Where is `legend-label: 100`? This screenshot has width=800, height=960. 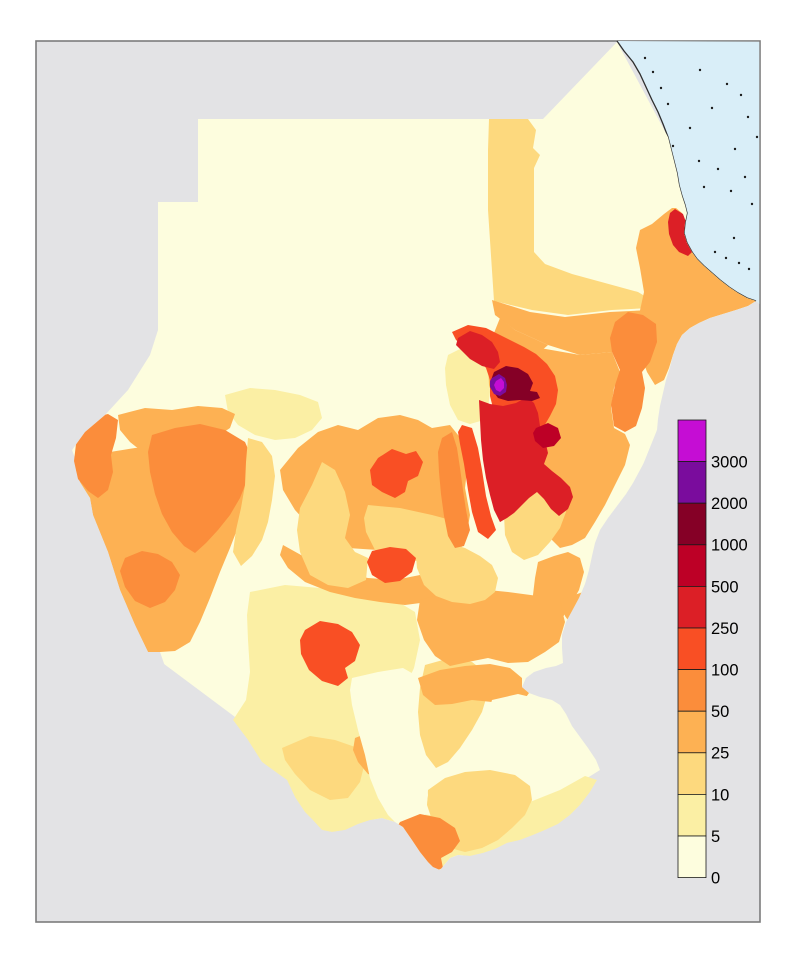
legend-label: 100 is located at coordinates (725, 671).